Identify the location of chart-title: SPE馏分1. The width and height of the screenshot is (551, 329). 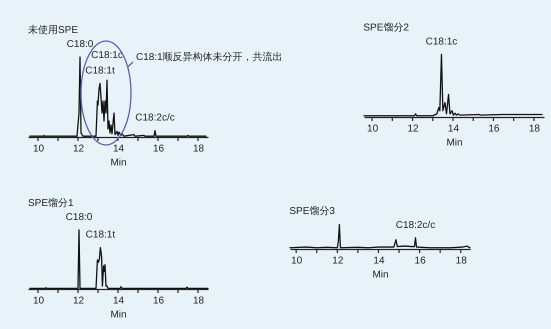
(51, 202).